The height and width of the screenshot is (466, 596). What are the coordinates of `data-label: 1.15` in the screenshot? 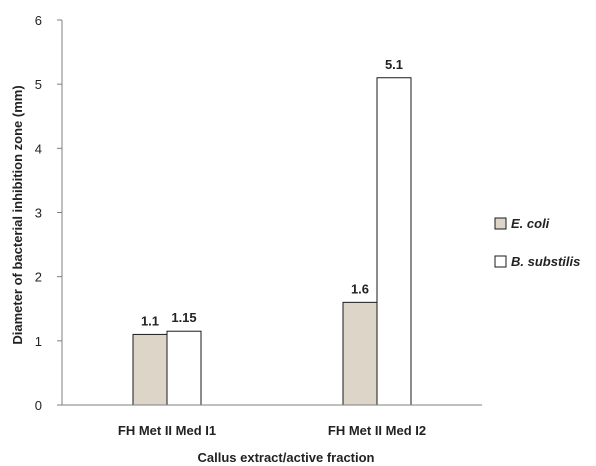 It's located at (183, 317).